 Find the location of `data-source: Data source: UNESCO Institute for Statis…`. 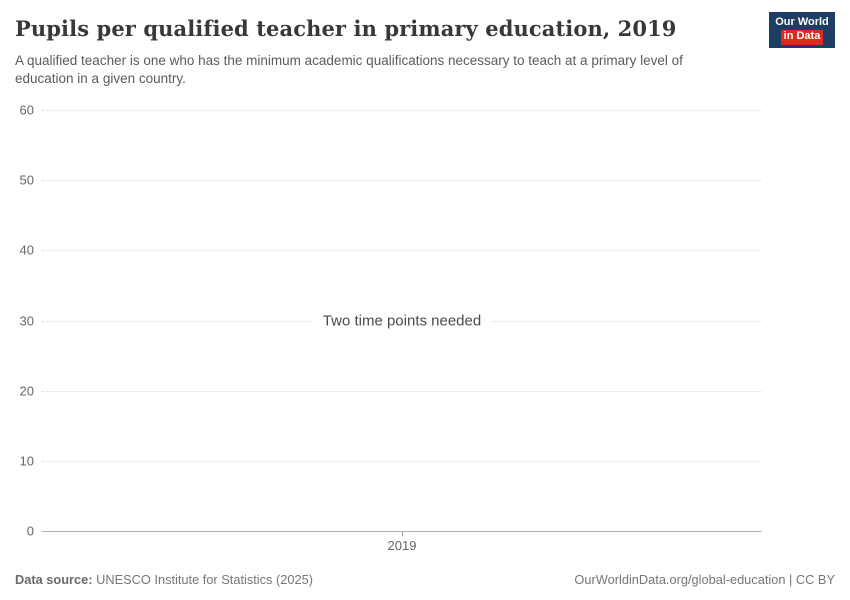

data-source: Data source: UNESCO Institute for Statis… is located at coordinates (164, 579).